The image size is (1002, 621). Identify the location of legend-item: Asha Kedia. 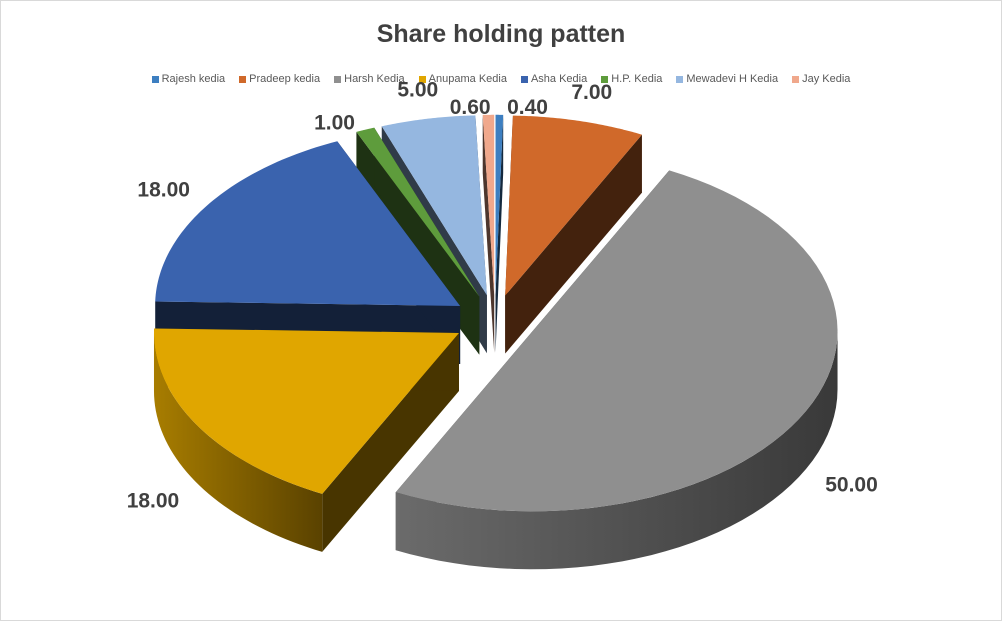
(554, 79).